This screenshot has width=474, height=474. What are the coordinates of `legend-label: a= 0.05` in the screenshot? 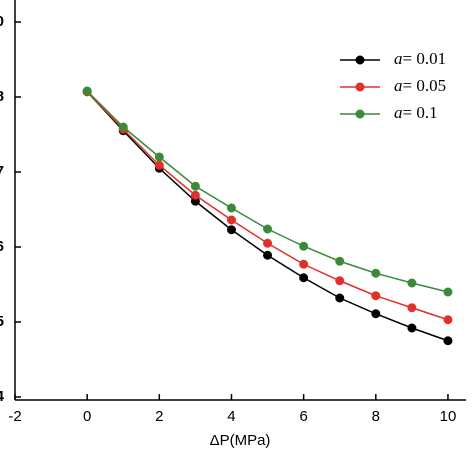 It's located at (420, 85).